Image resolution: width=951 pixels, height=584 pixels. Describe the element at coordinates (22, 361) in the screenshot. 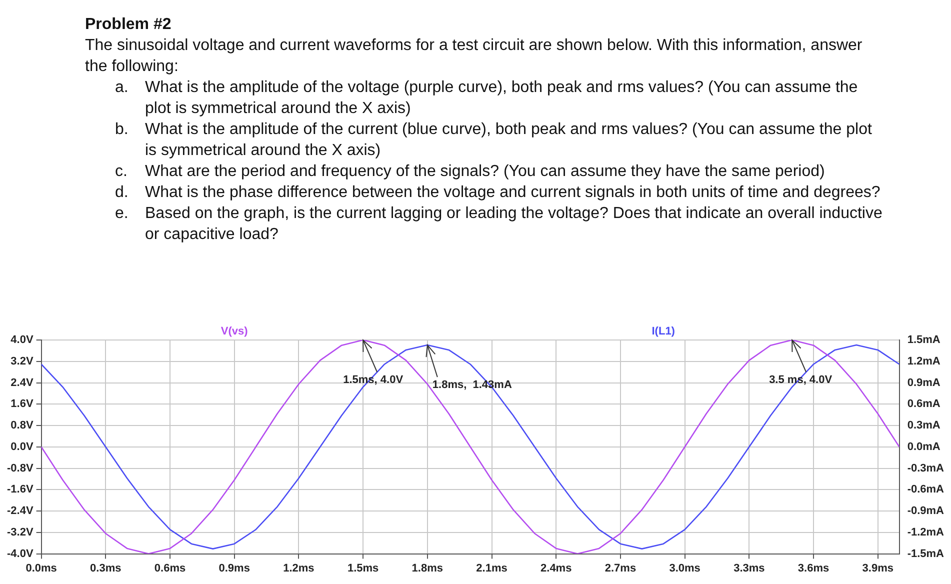

I see `y-tick-label: 3.2V` at that location.